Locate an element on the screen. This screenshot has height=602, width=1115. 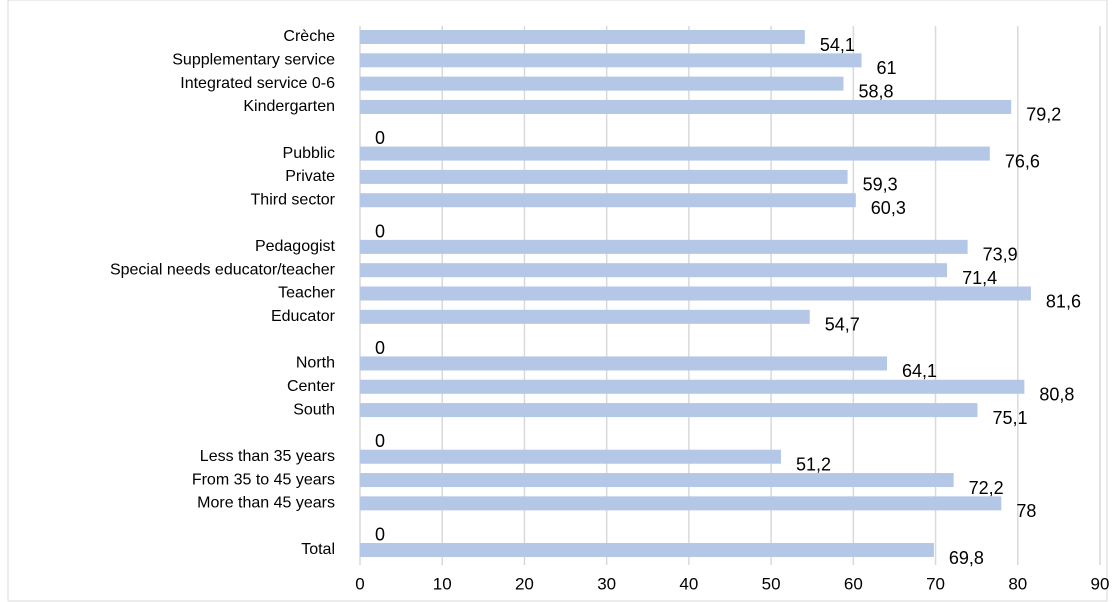
y-tick-label: Third sector is located at coordinates (293, 199).